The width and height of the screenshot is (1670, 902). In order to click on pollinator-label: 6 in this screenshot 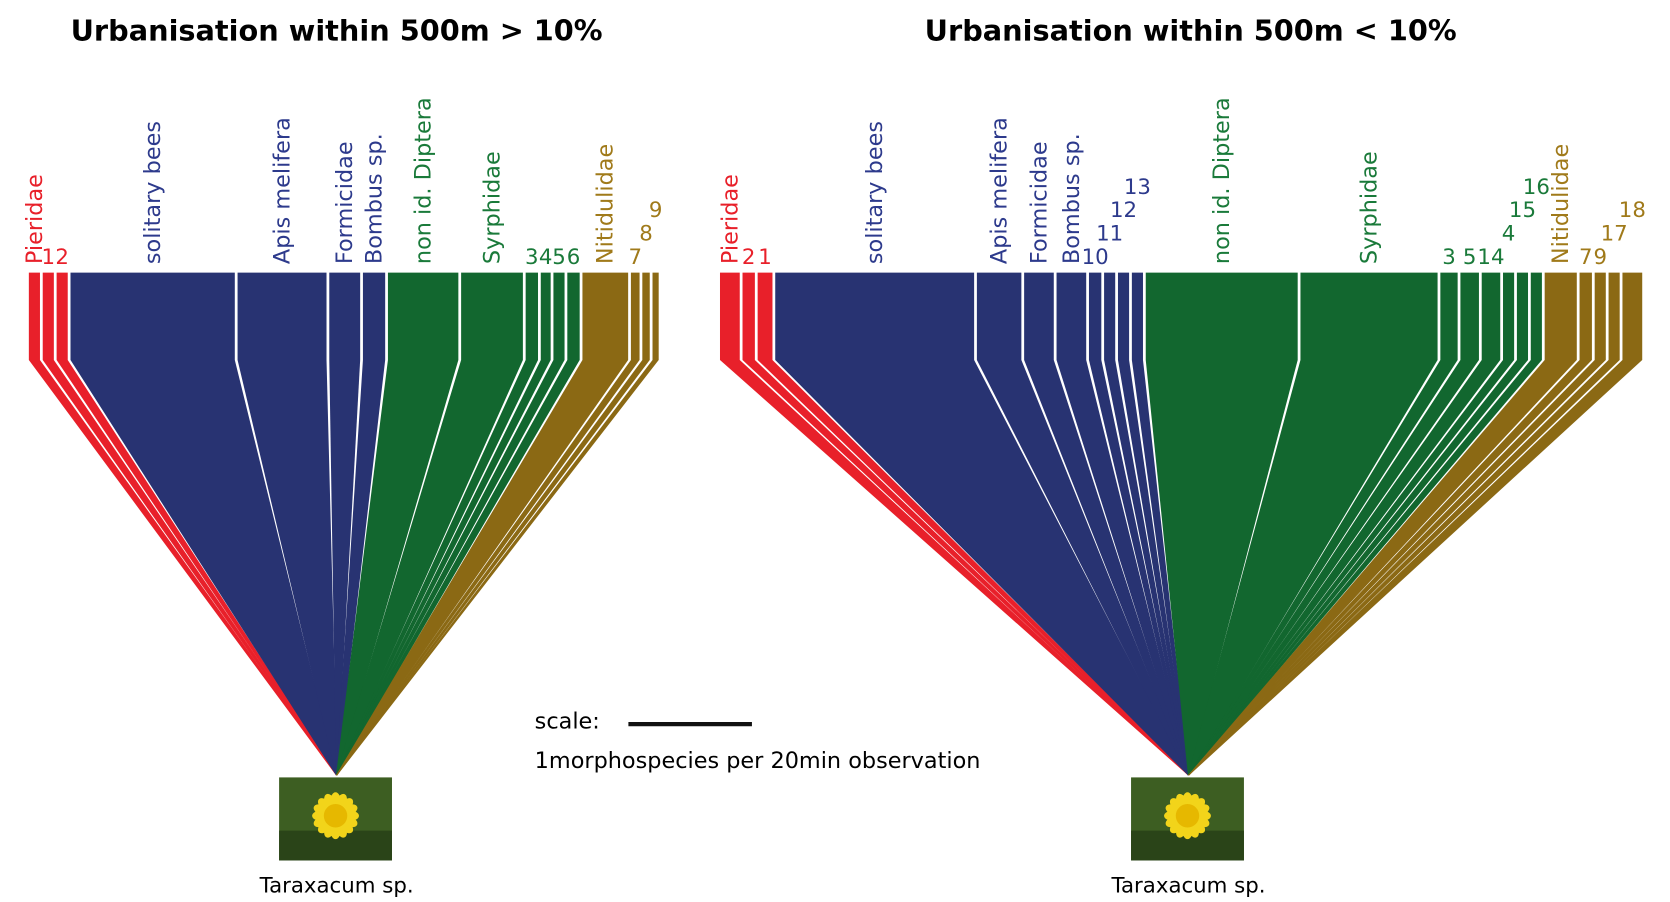, I will do `click(574, 257)`.